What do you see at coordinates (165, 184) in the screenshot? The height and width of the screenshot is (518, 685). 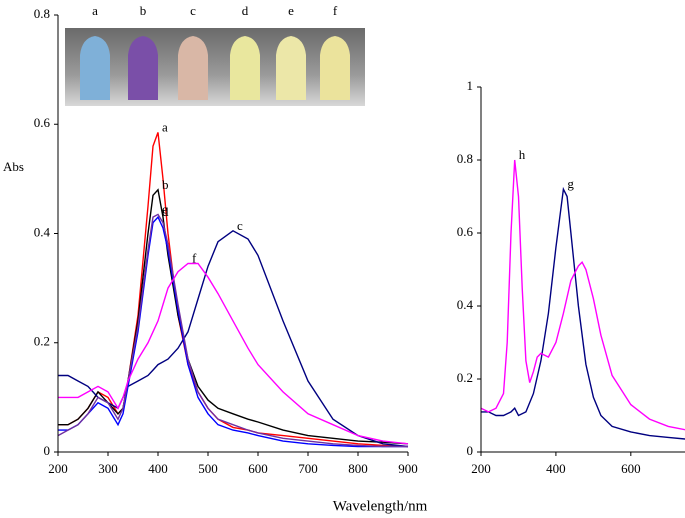 I see `curve-label: b` at bounding box center [165, 184].